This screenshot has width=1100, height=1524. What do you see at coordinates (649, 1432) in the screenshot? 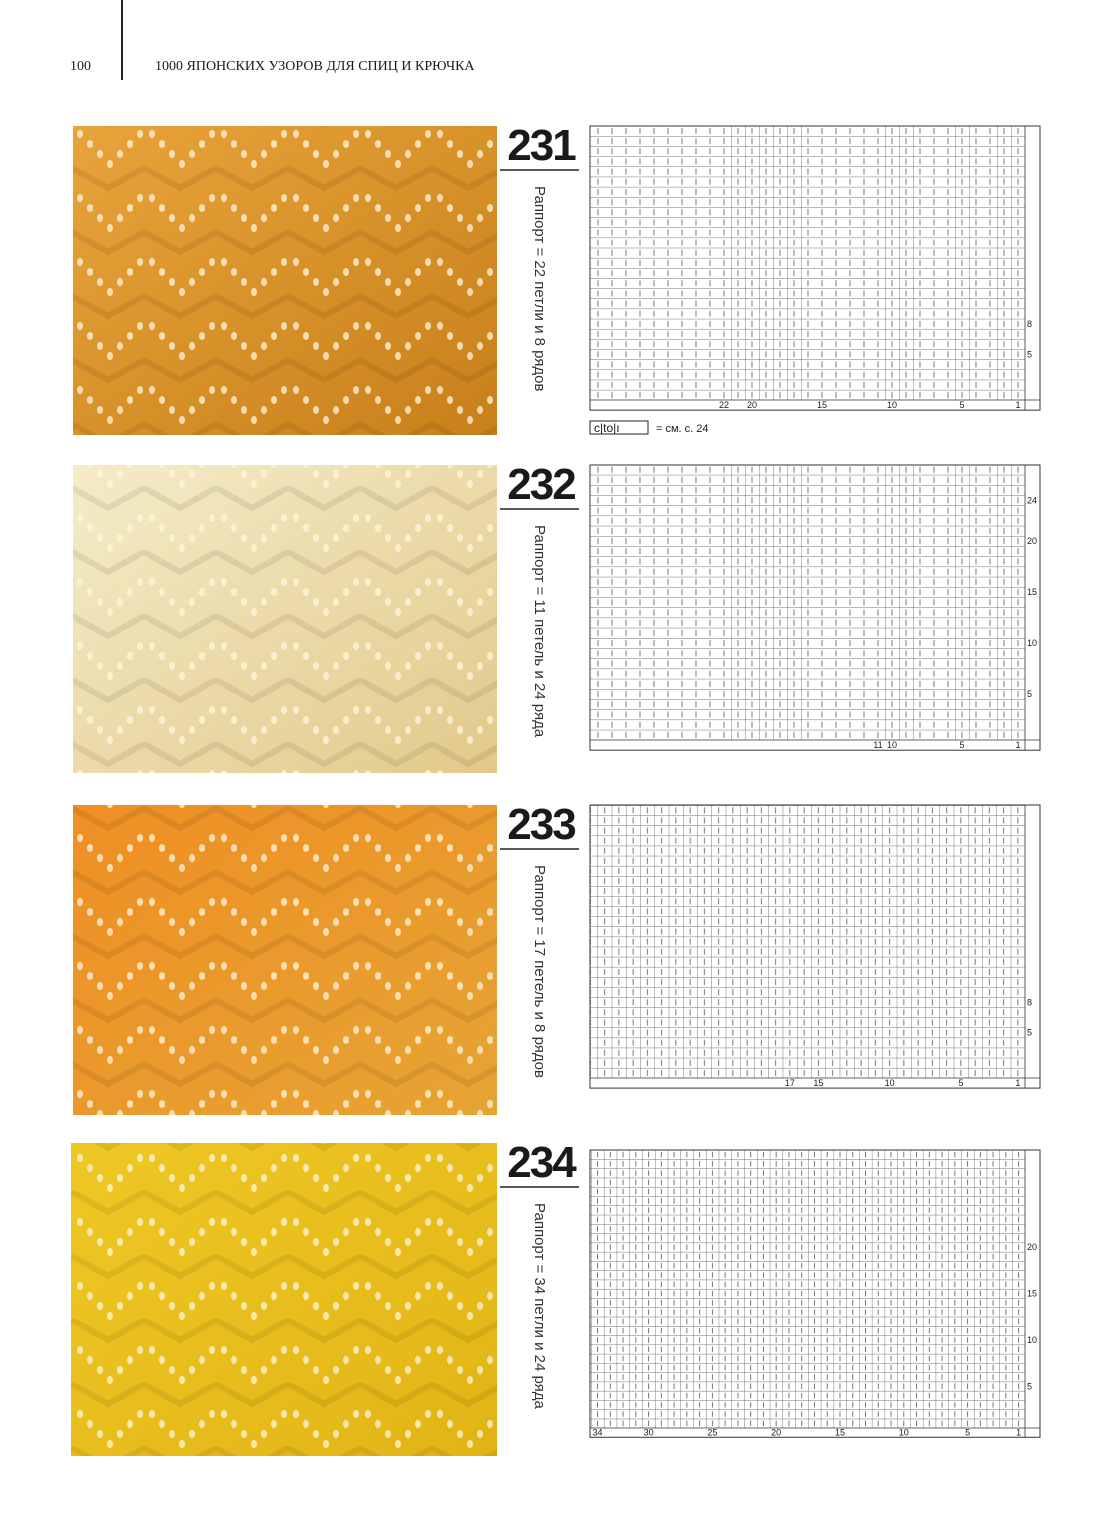
I see `column-label: 30` at bounding box center [649, 1432].